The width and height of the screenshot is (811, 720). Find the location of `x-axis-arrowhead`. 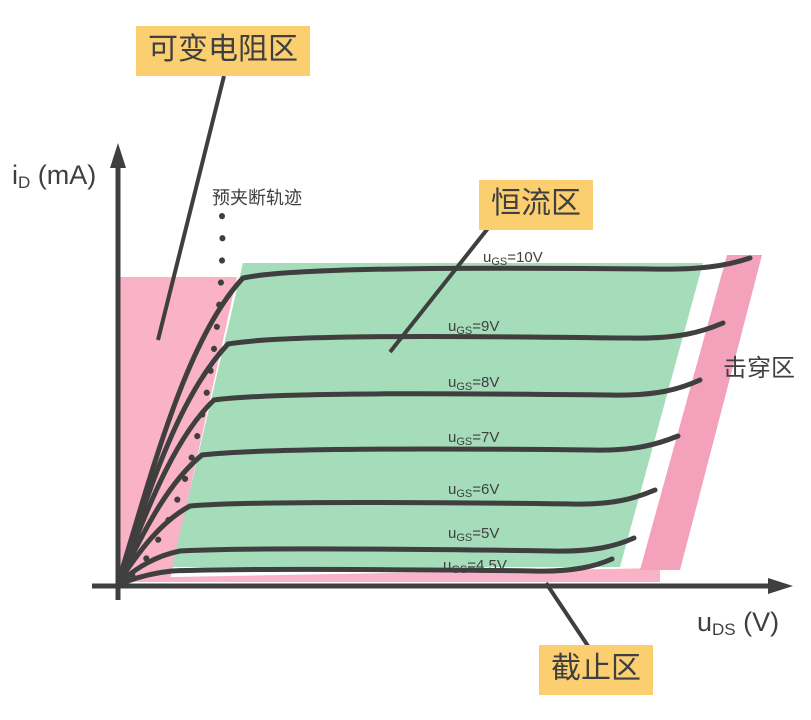

x-axis-arrowhead is located at coordinates (780, 586).